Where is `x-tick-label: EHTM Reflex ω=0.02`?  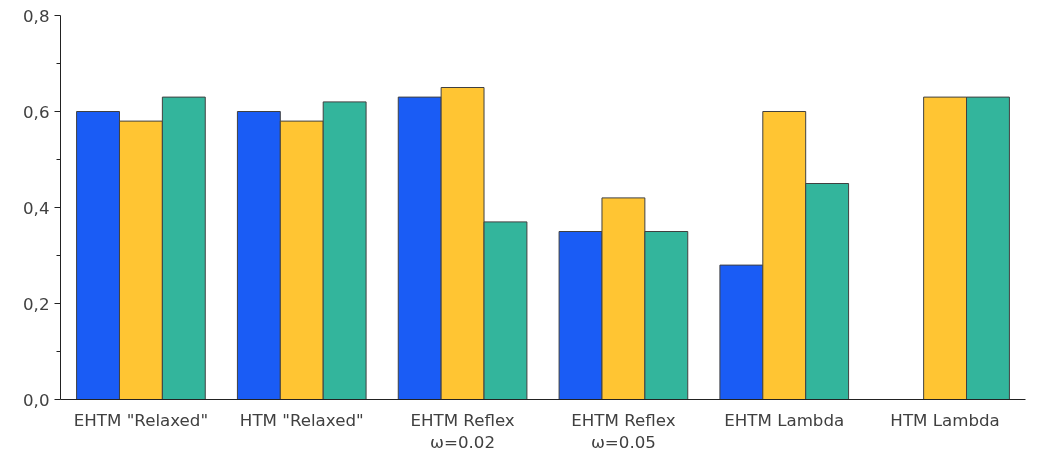 x-tick-label: EHTM Reflex ω=0.02 is located at coordinates (462, 431).